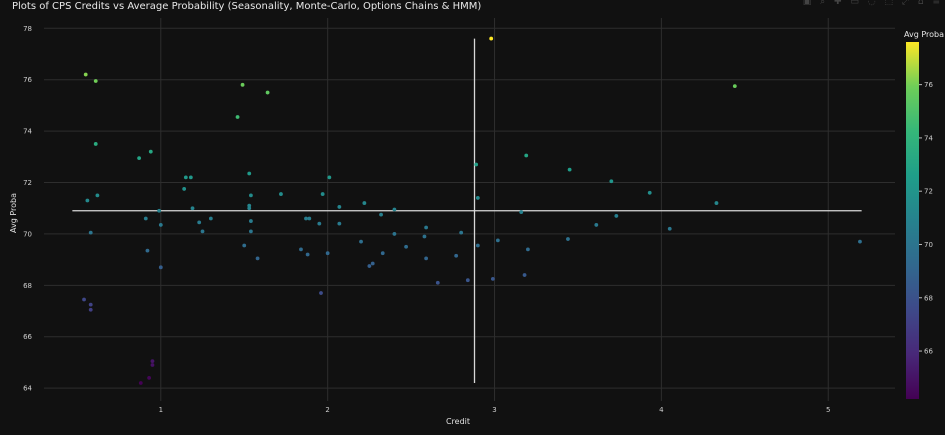 Image resolution: width=945 pixels, height=435 pixels. Describe the element at coordinates (912, 220) in the screenshot. I see `colorbar-gradient` at that location.